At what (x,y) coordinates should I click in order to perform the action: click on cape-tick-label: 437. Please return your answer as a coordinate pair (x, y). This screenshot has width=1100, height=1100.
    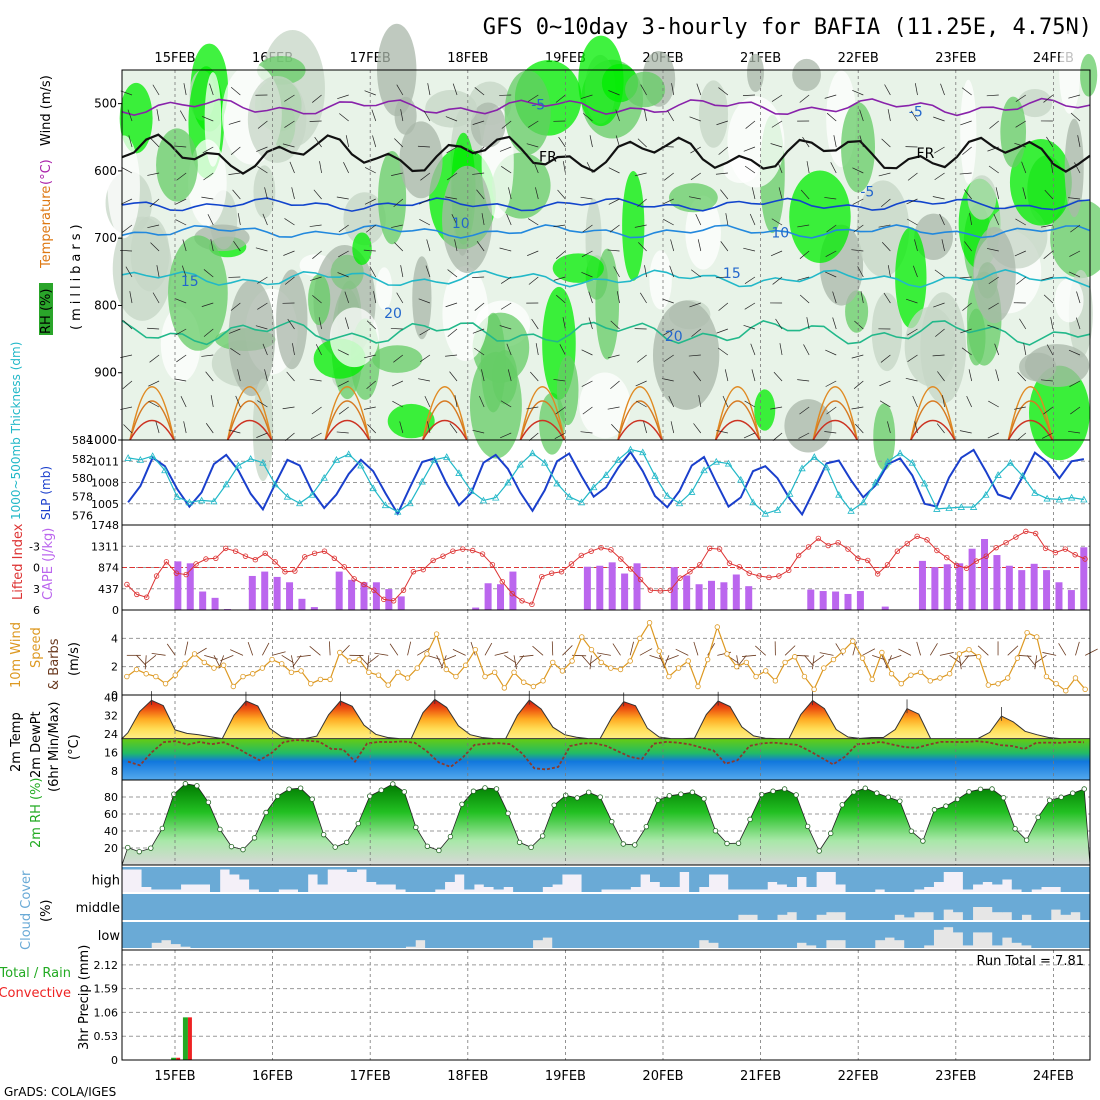
    Looking at the image, I should click on (108, 589).